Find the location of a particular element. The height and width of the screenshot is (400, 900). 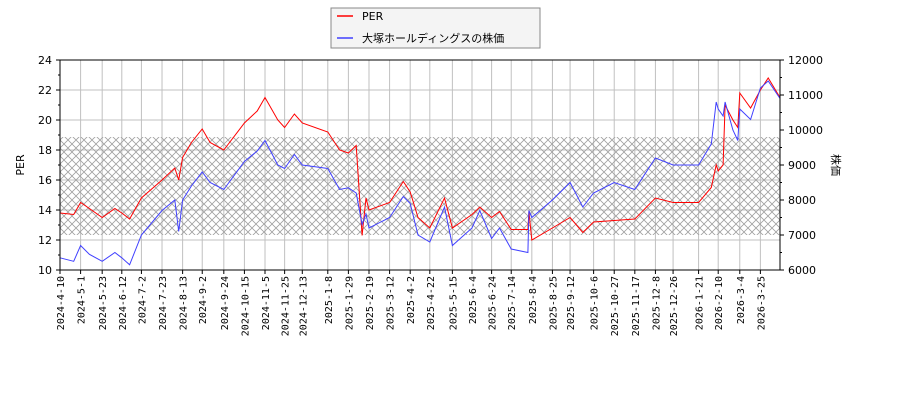

x-tick-label: 2025-12-8 is located at coordinates (656, 303).